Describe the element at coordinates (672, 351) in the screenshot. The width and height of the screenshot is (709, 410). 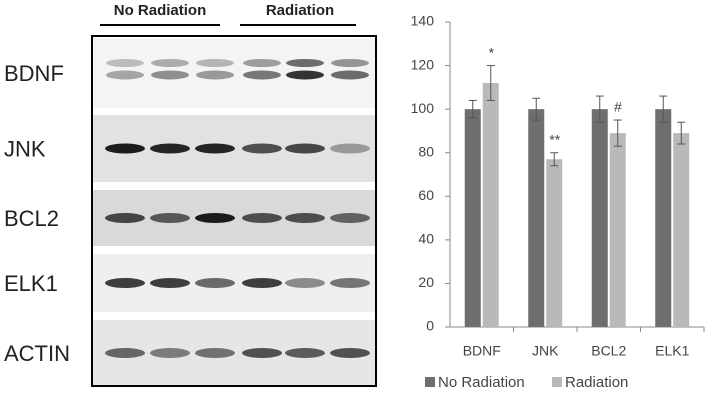
I see `x-tick-label: ELK1` at that location.